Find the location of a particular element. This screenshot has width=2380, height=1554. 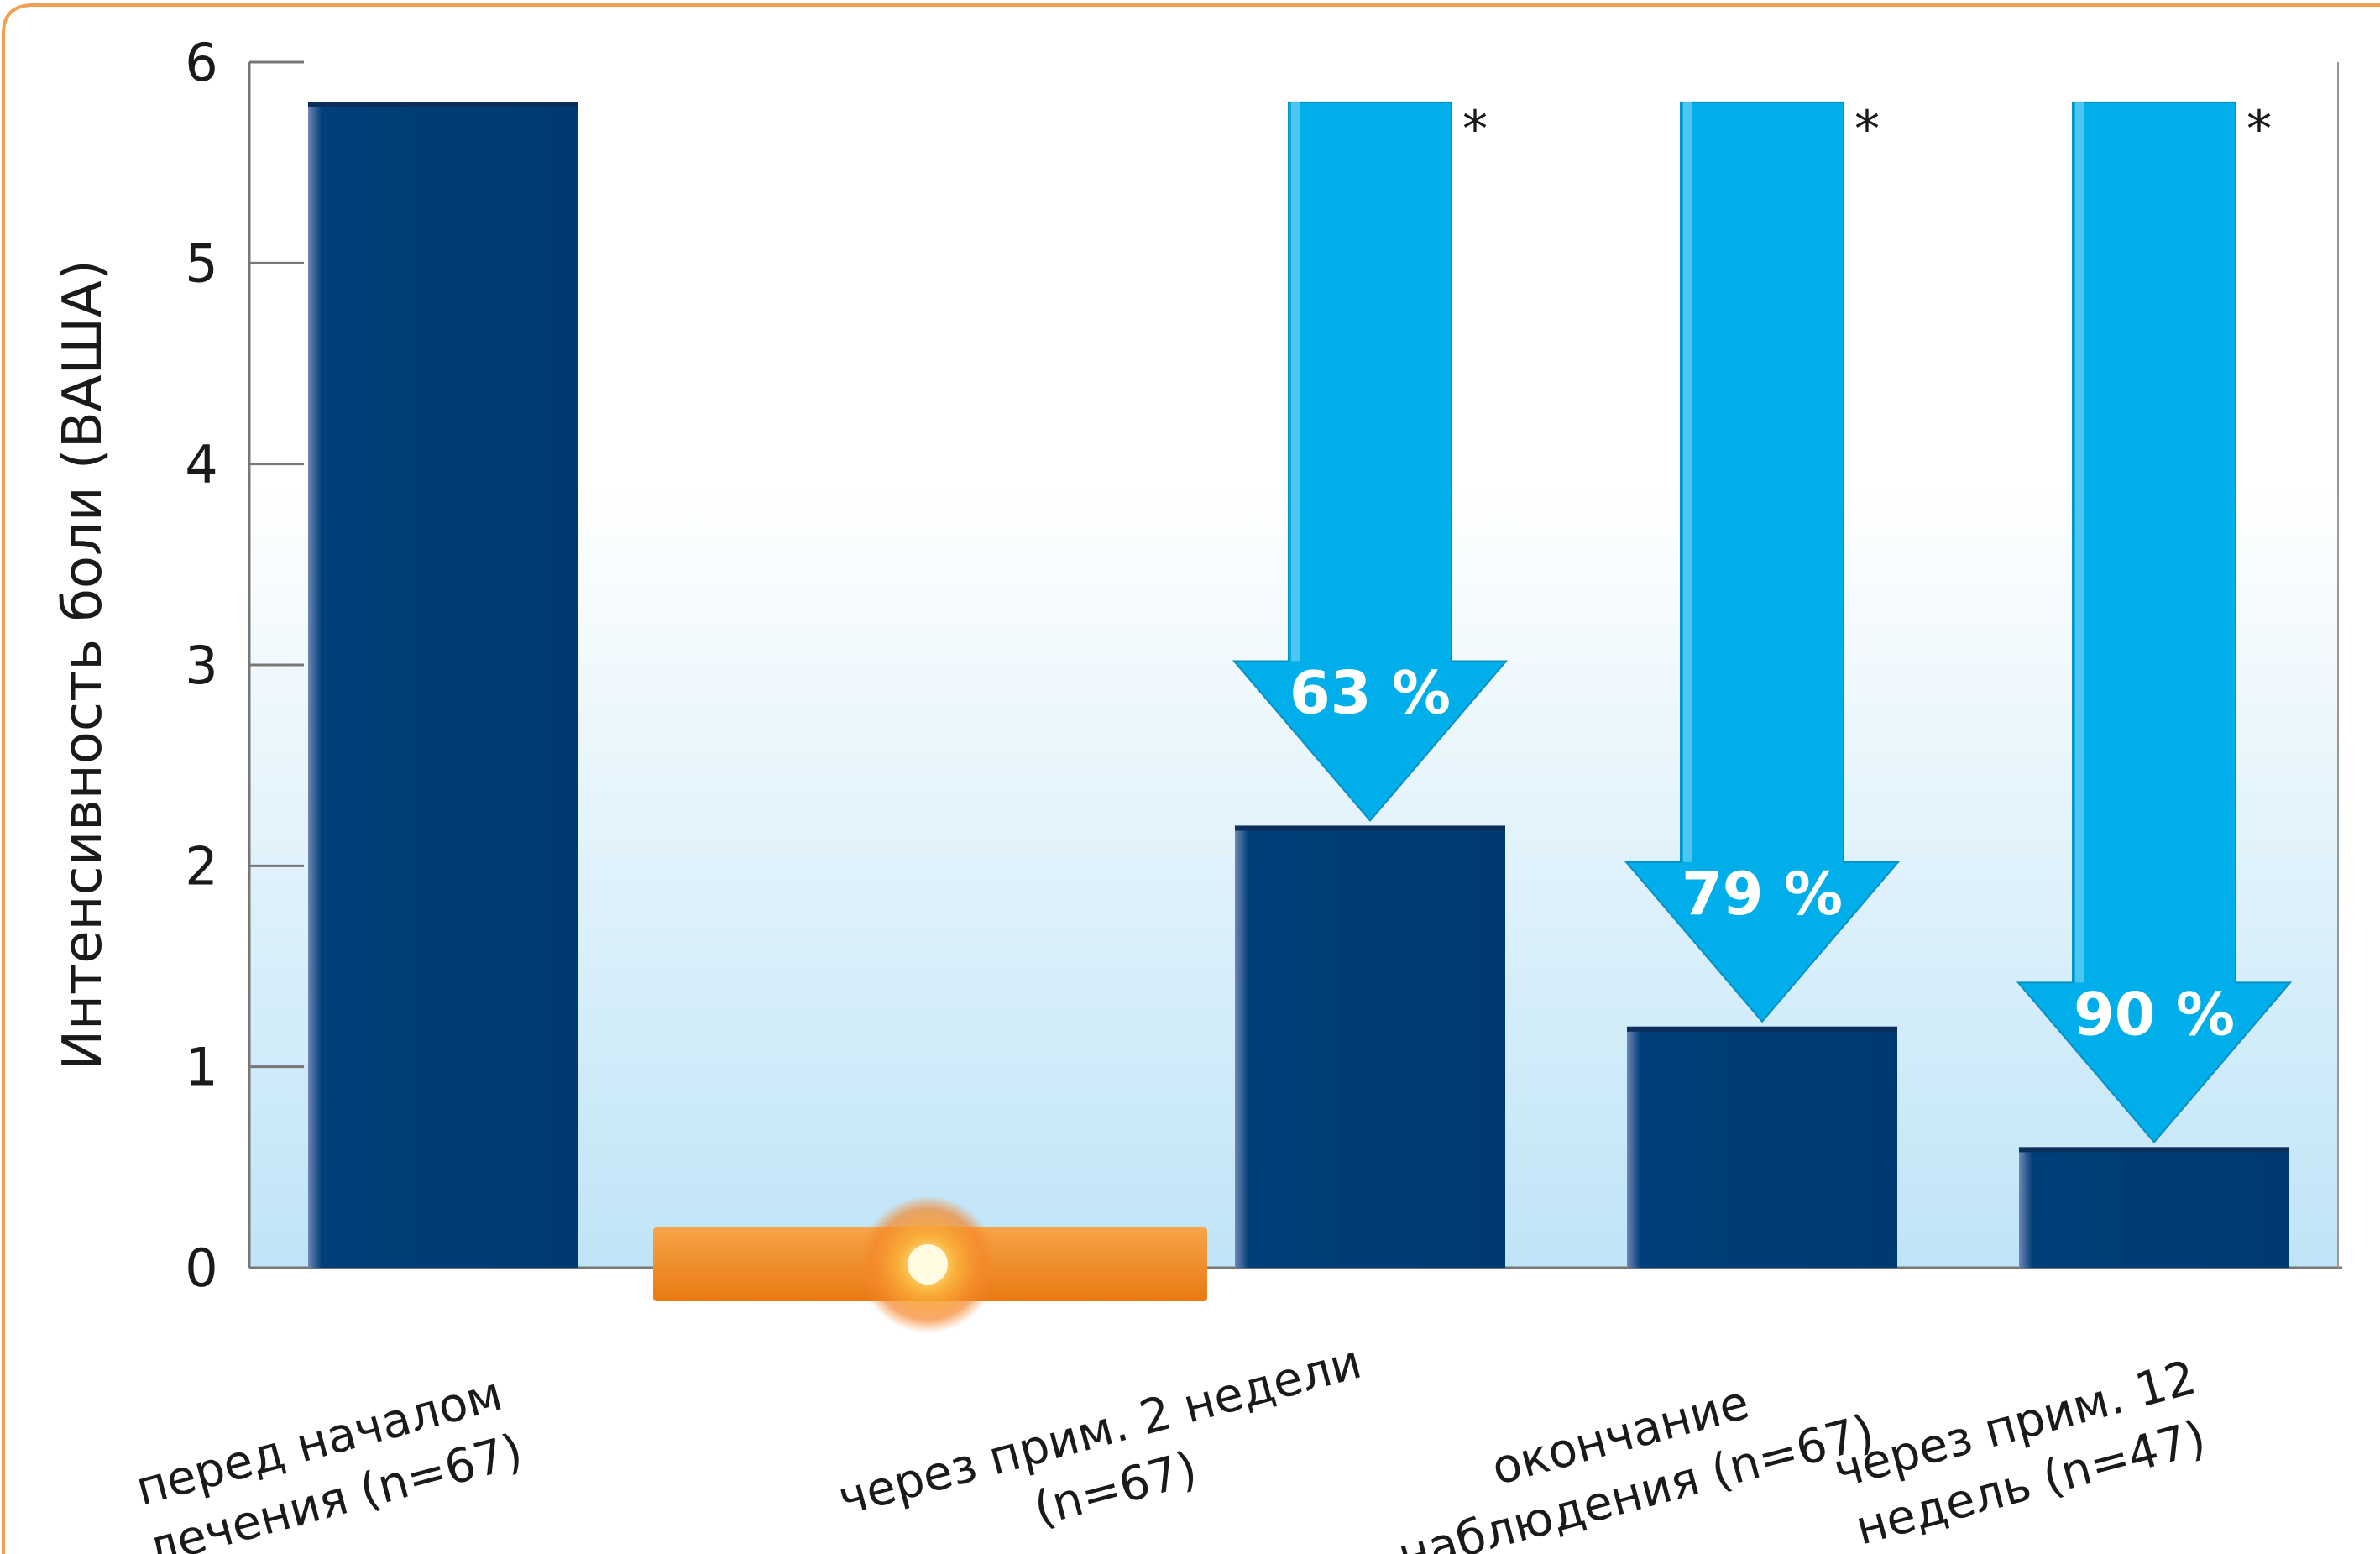

y-tick-label: 2 is located at coordinates (201, 866).